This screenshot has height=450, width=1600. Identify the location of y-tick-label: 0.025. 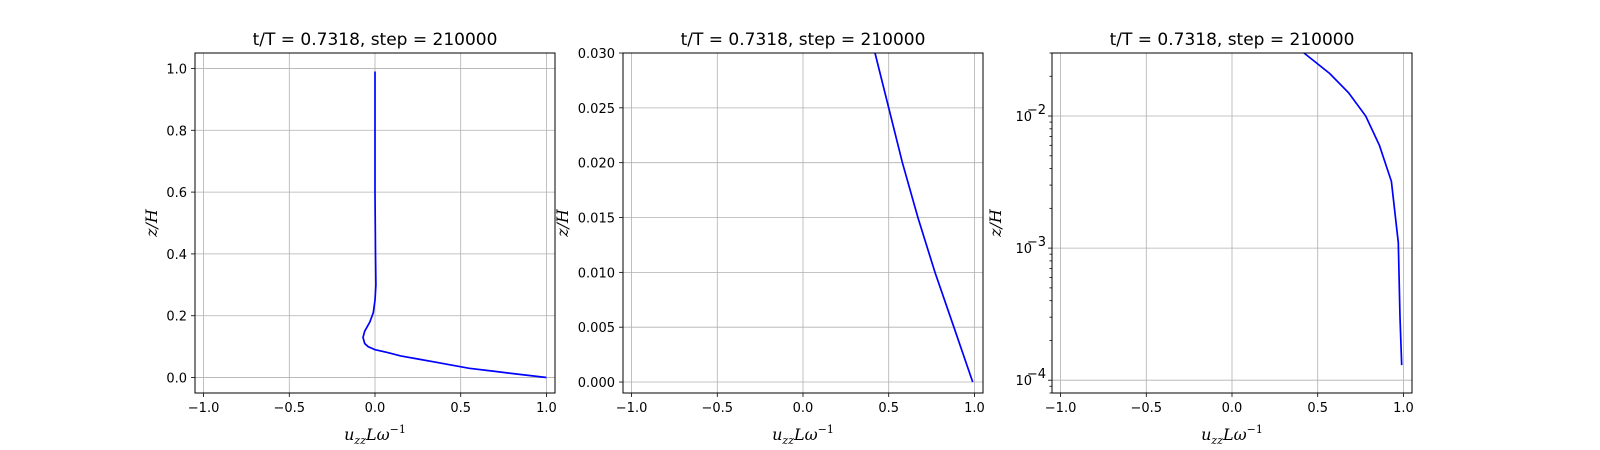
(596, 109).